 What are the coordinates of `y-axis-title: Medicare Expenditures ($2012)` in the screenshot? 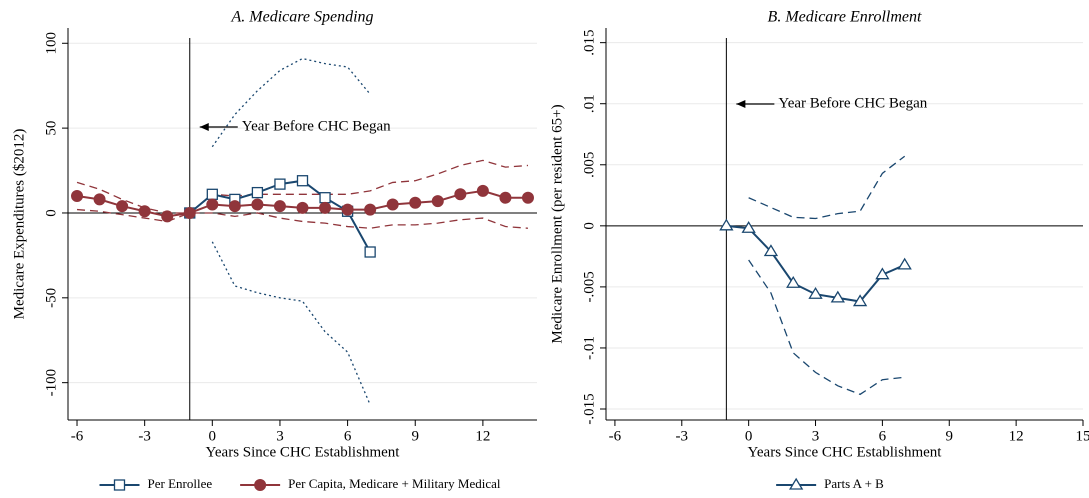 It's located at (19, 224).